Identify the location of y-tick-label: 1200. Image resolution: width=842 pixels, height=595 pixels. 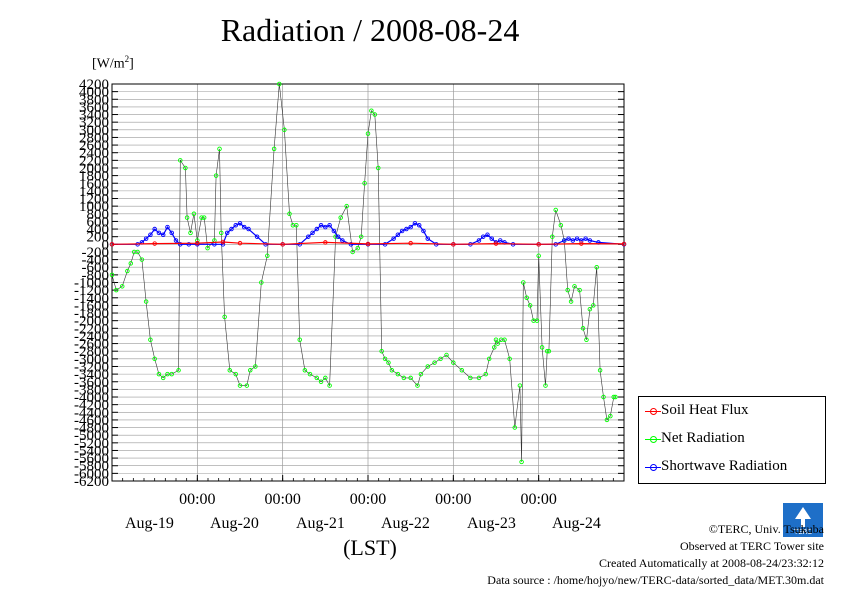
(94, 200).